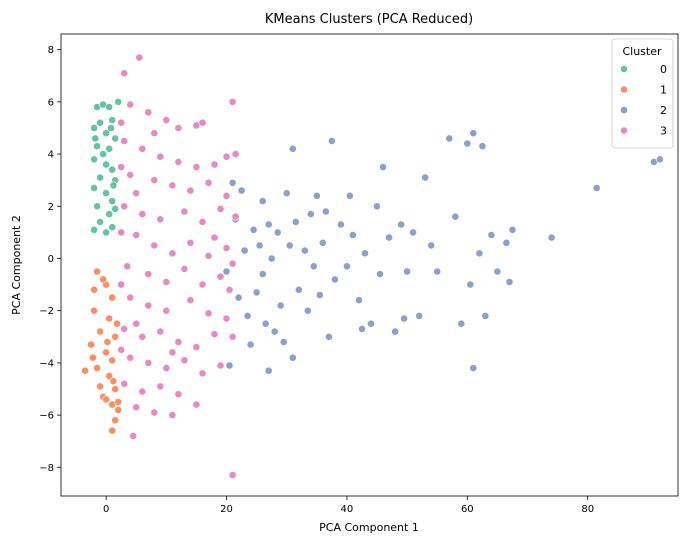 The height and width of the screenshot is (547, 689). I want to click on legend-title: Cluster, so click(642, 51).